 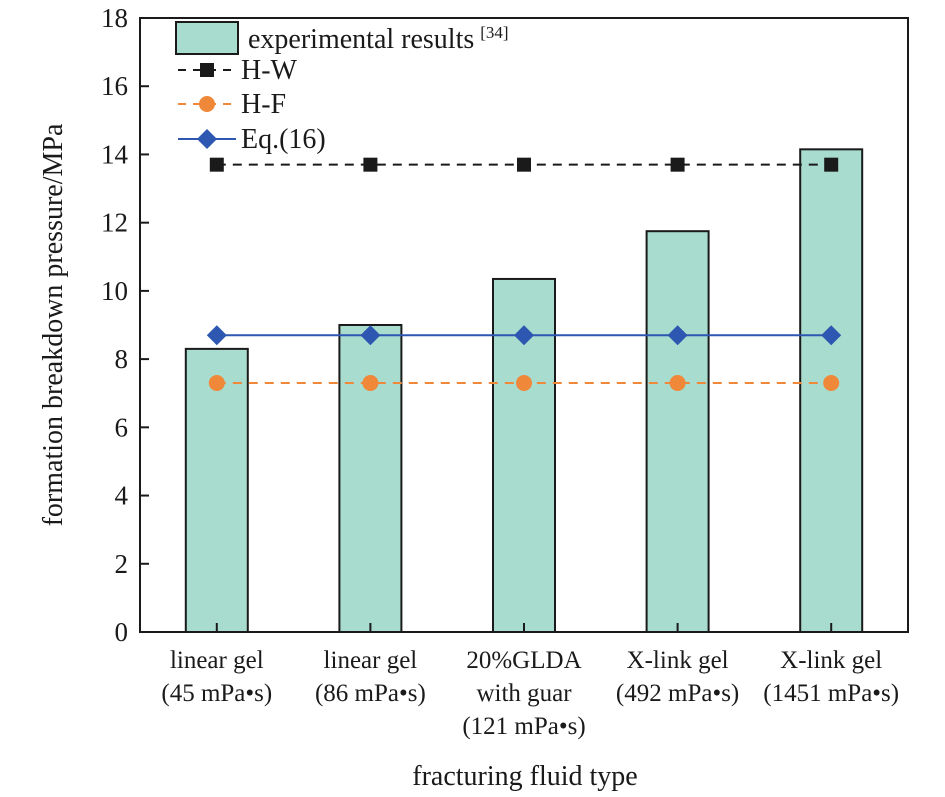 What do you see at coordinates (122, 359) in the screenshot?
I see `y-tick-label-8: 8` at bounding box center [122, 359].